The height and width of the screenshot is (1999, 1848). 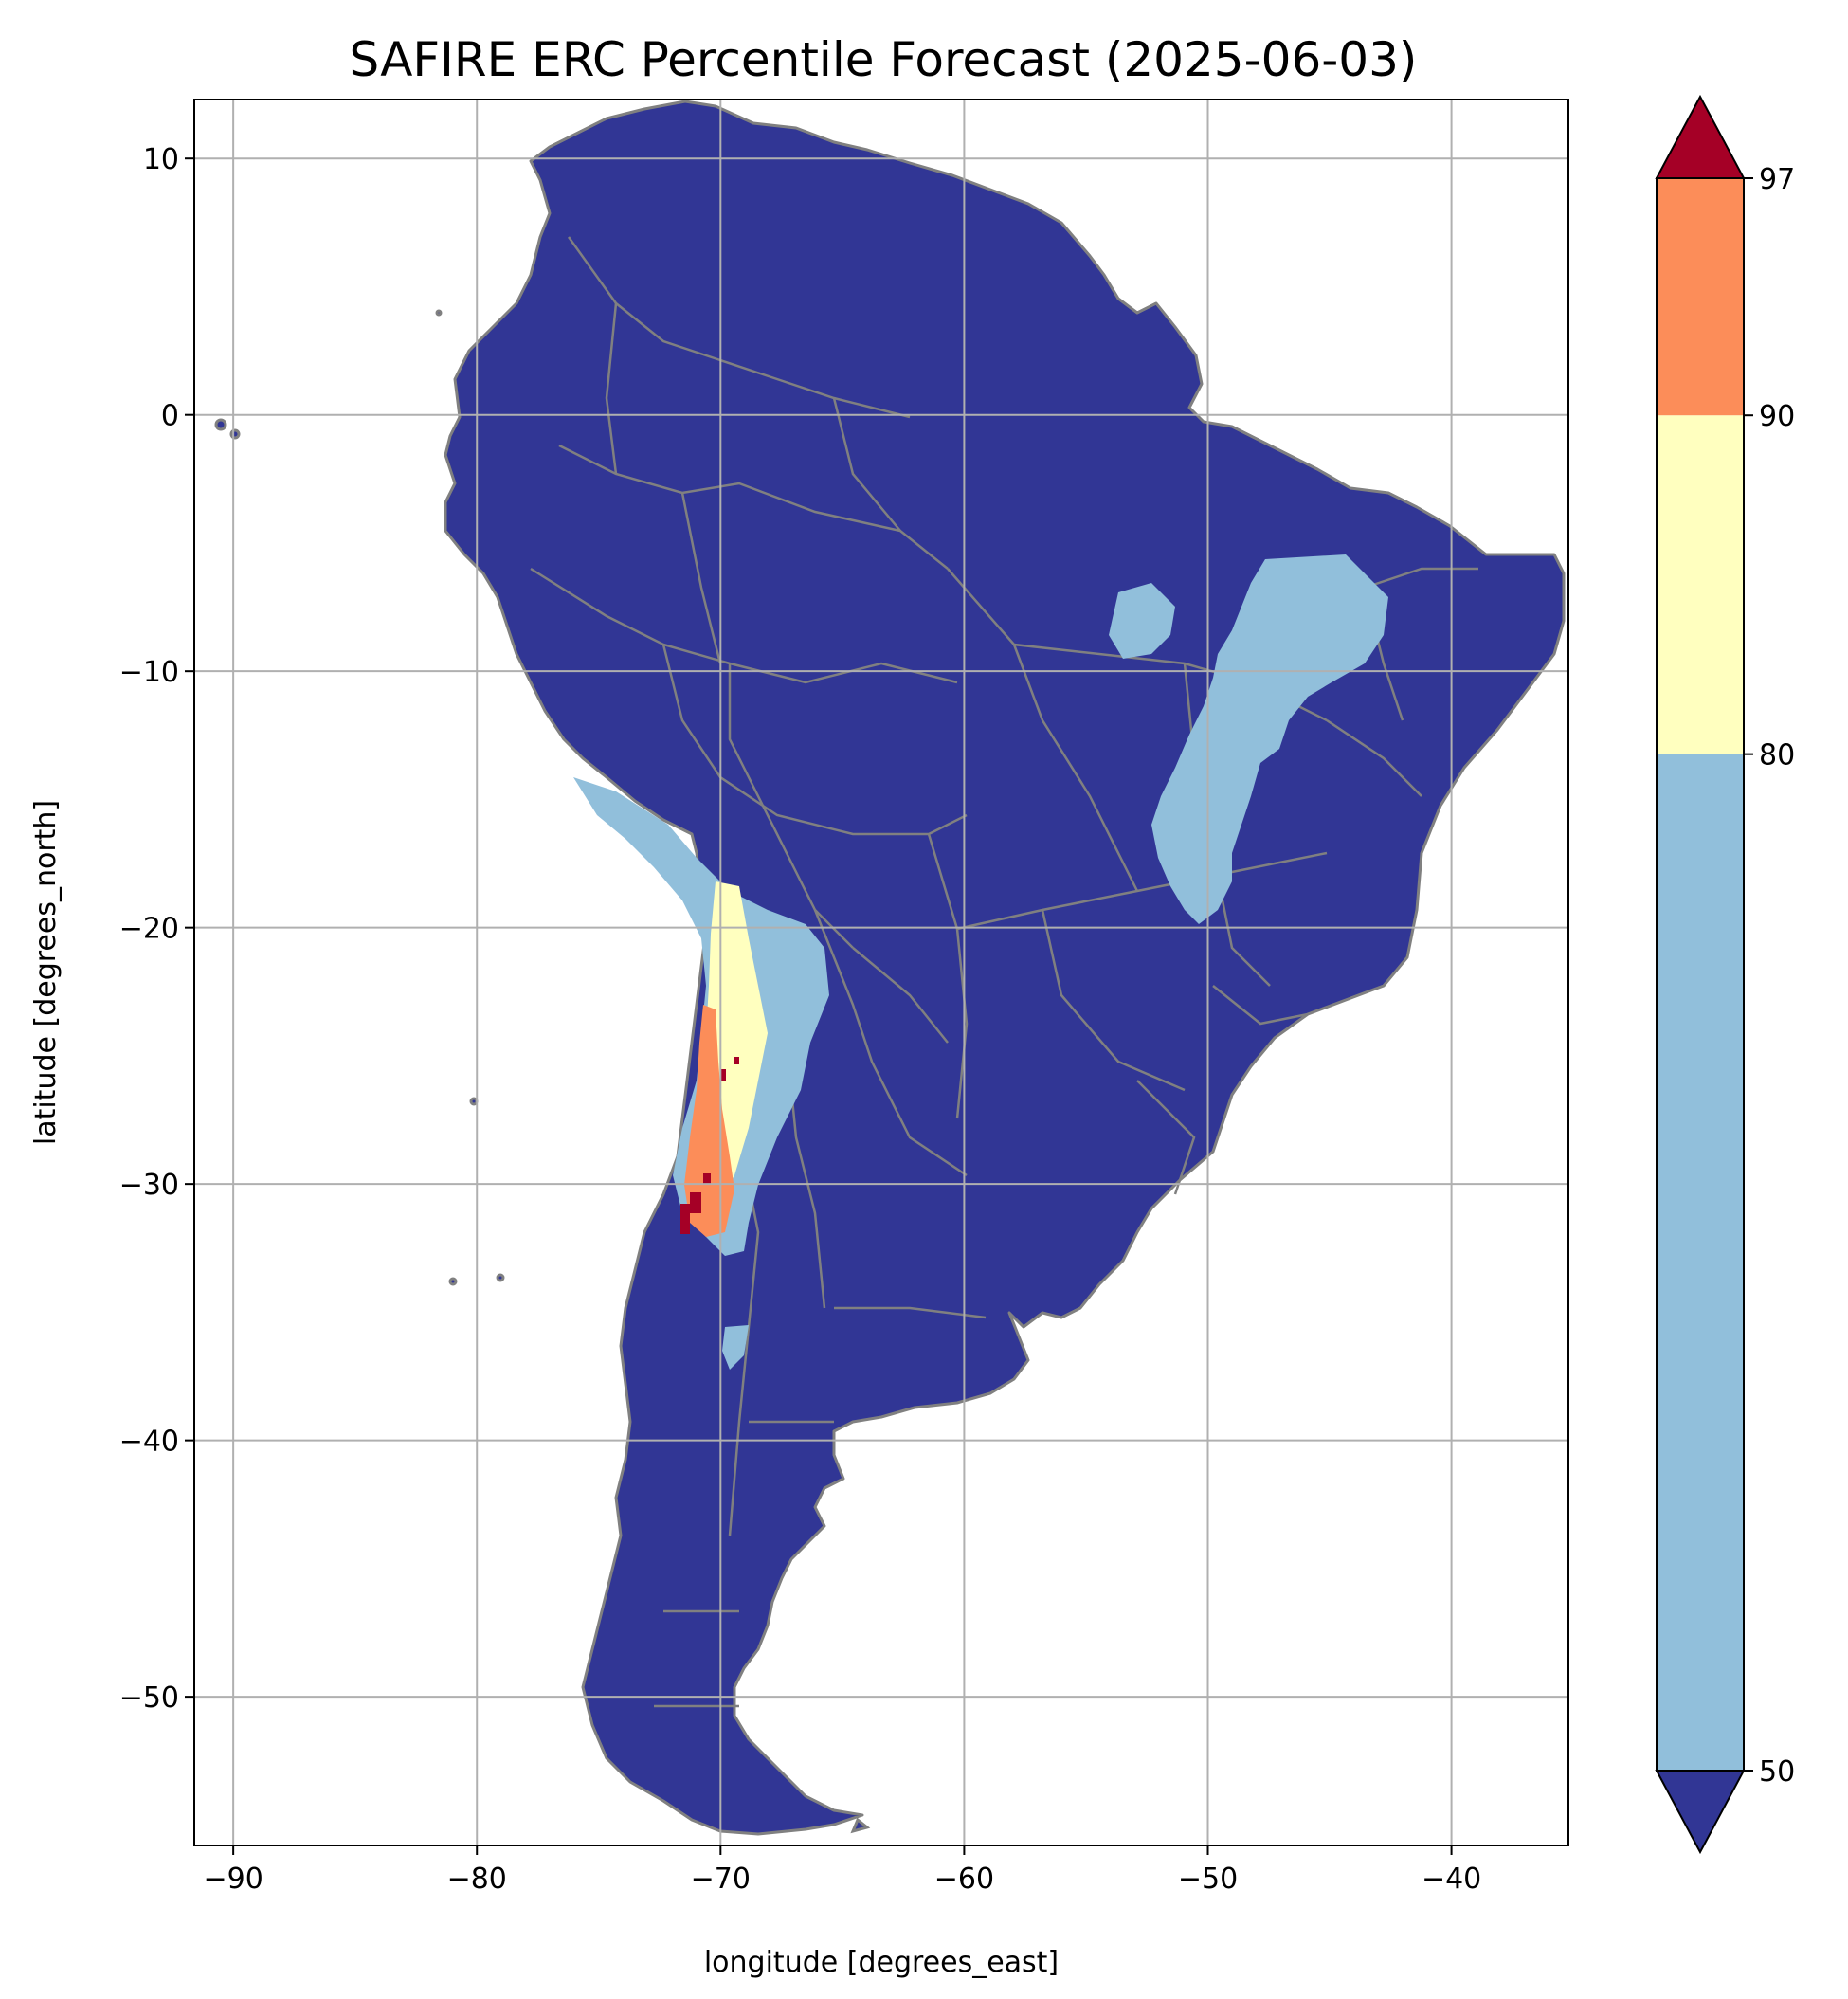 I want to click on x-axis: −90 −80 −70 −60 −50 −40, so click(x=842, y=1871).